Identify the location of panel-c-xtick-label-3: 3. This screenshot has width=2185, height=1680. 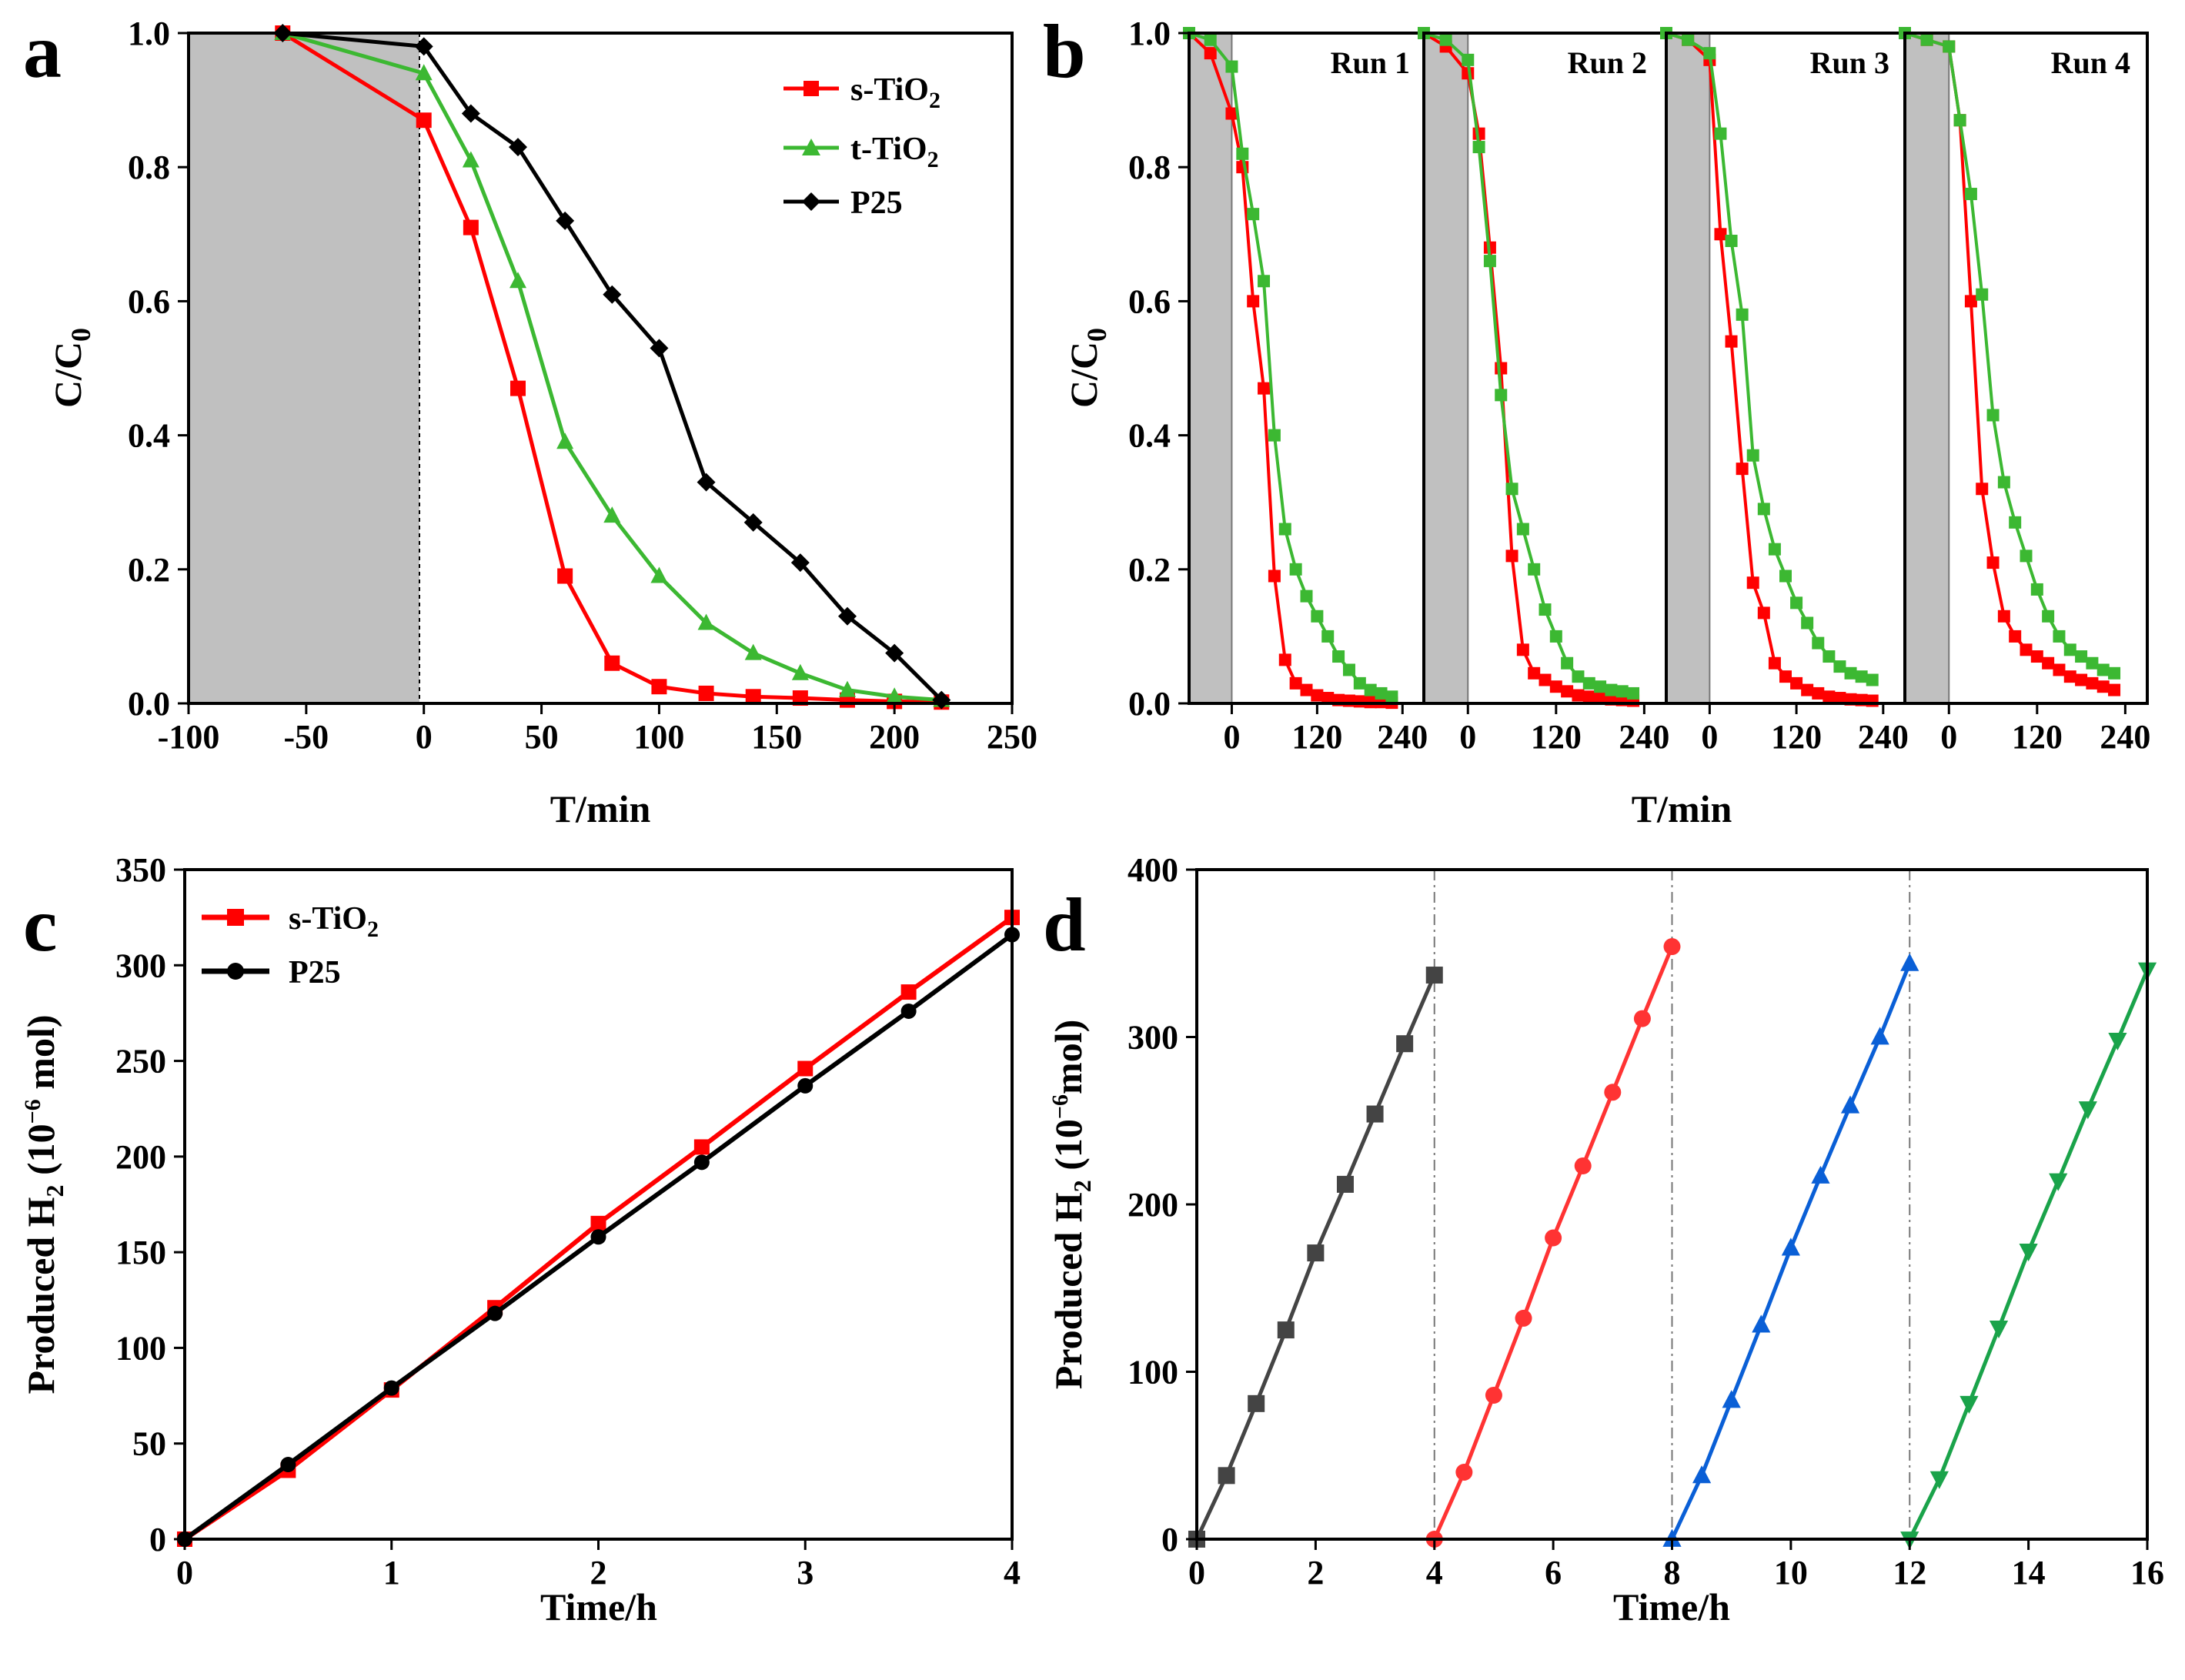
(805, 1572).